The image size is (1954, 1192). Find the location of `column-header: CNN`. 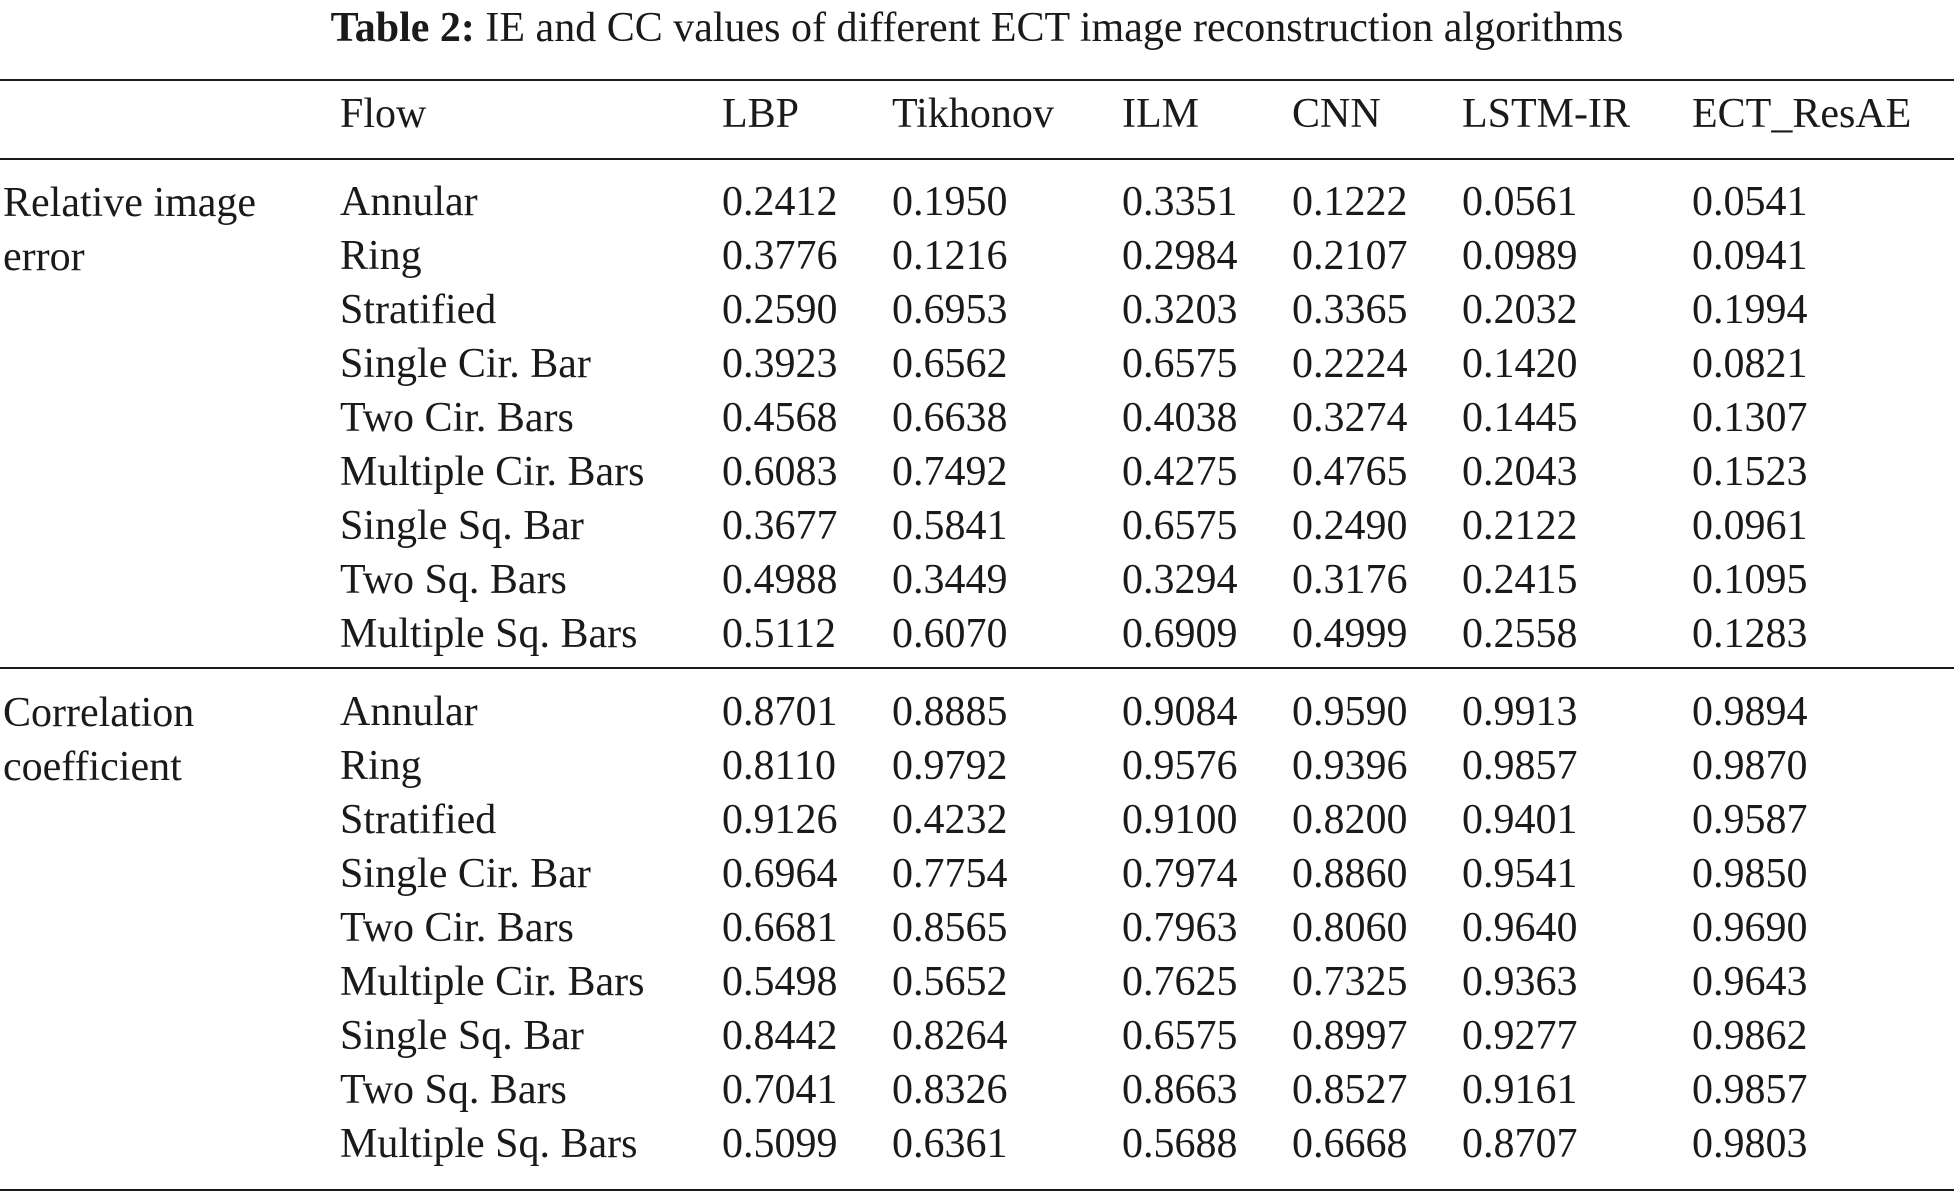

column-header: CNN is located at coordinates (1336, 114).